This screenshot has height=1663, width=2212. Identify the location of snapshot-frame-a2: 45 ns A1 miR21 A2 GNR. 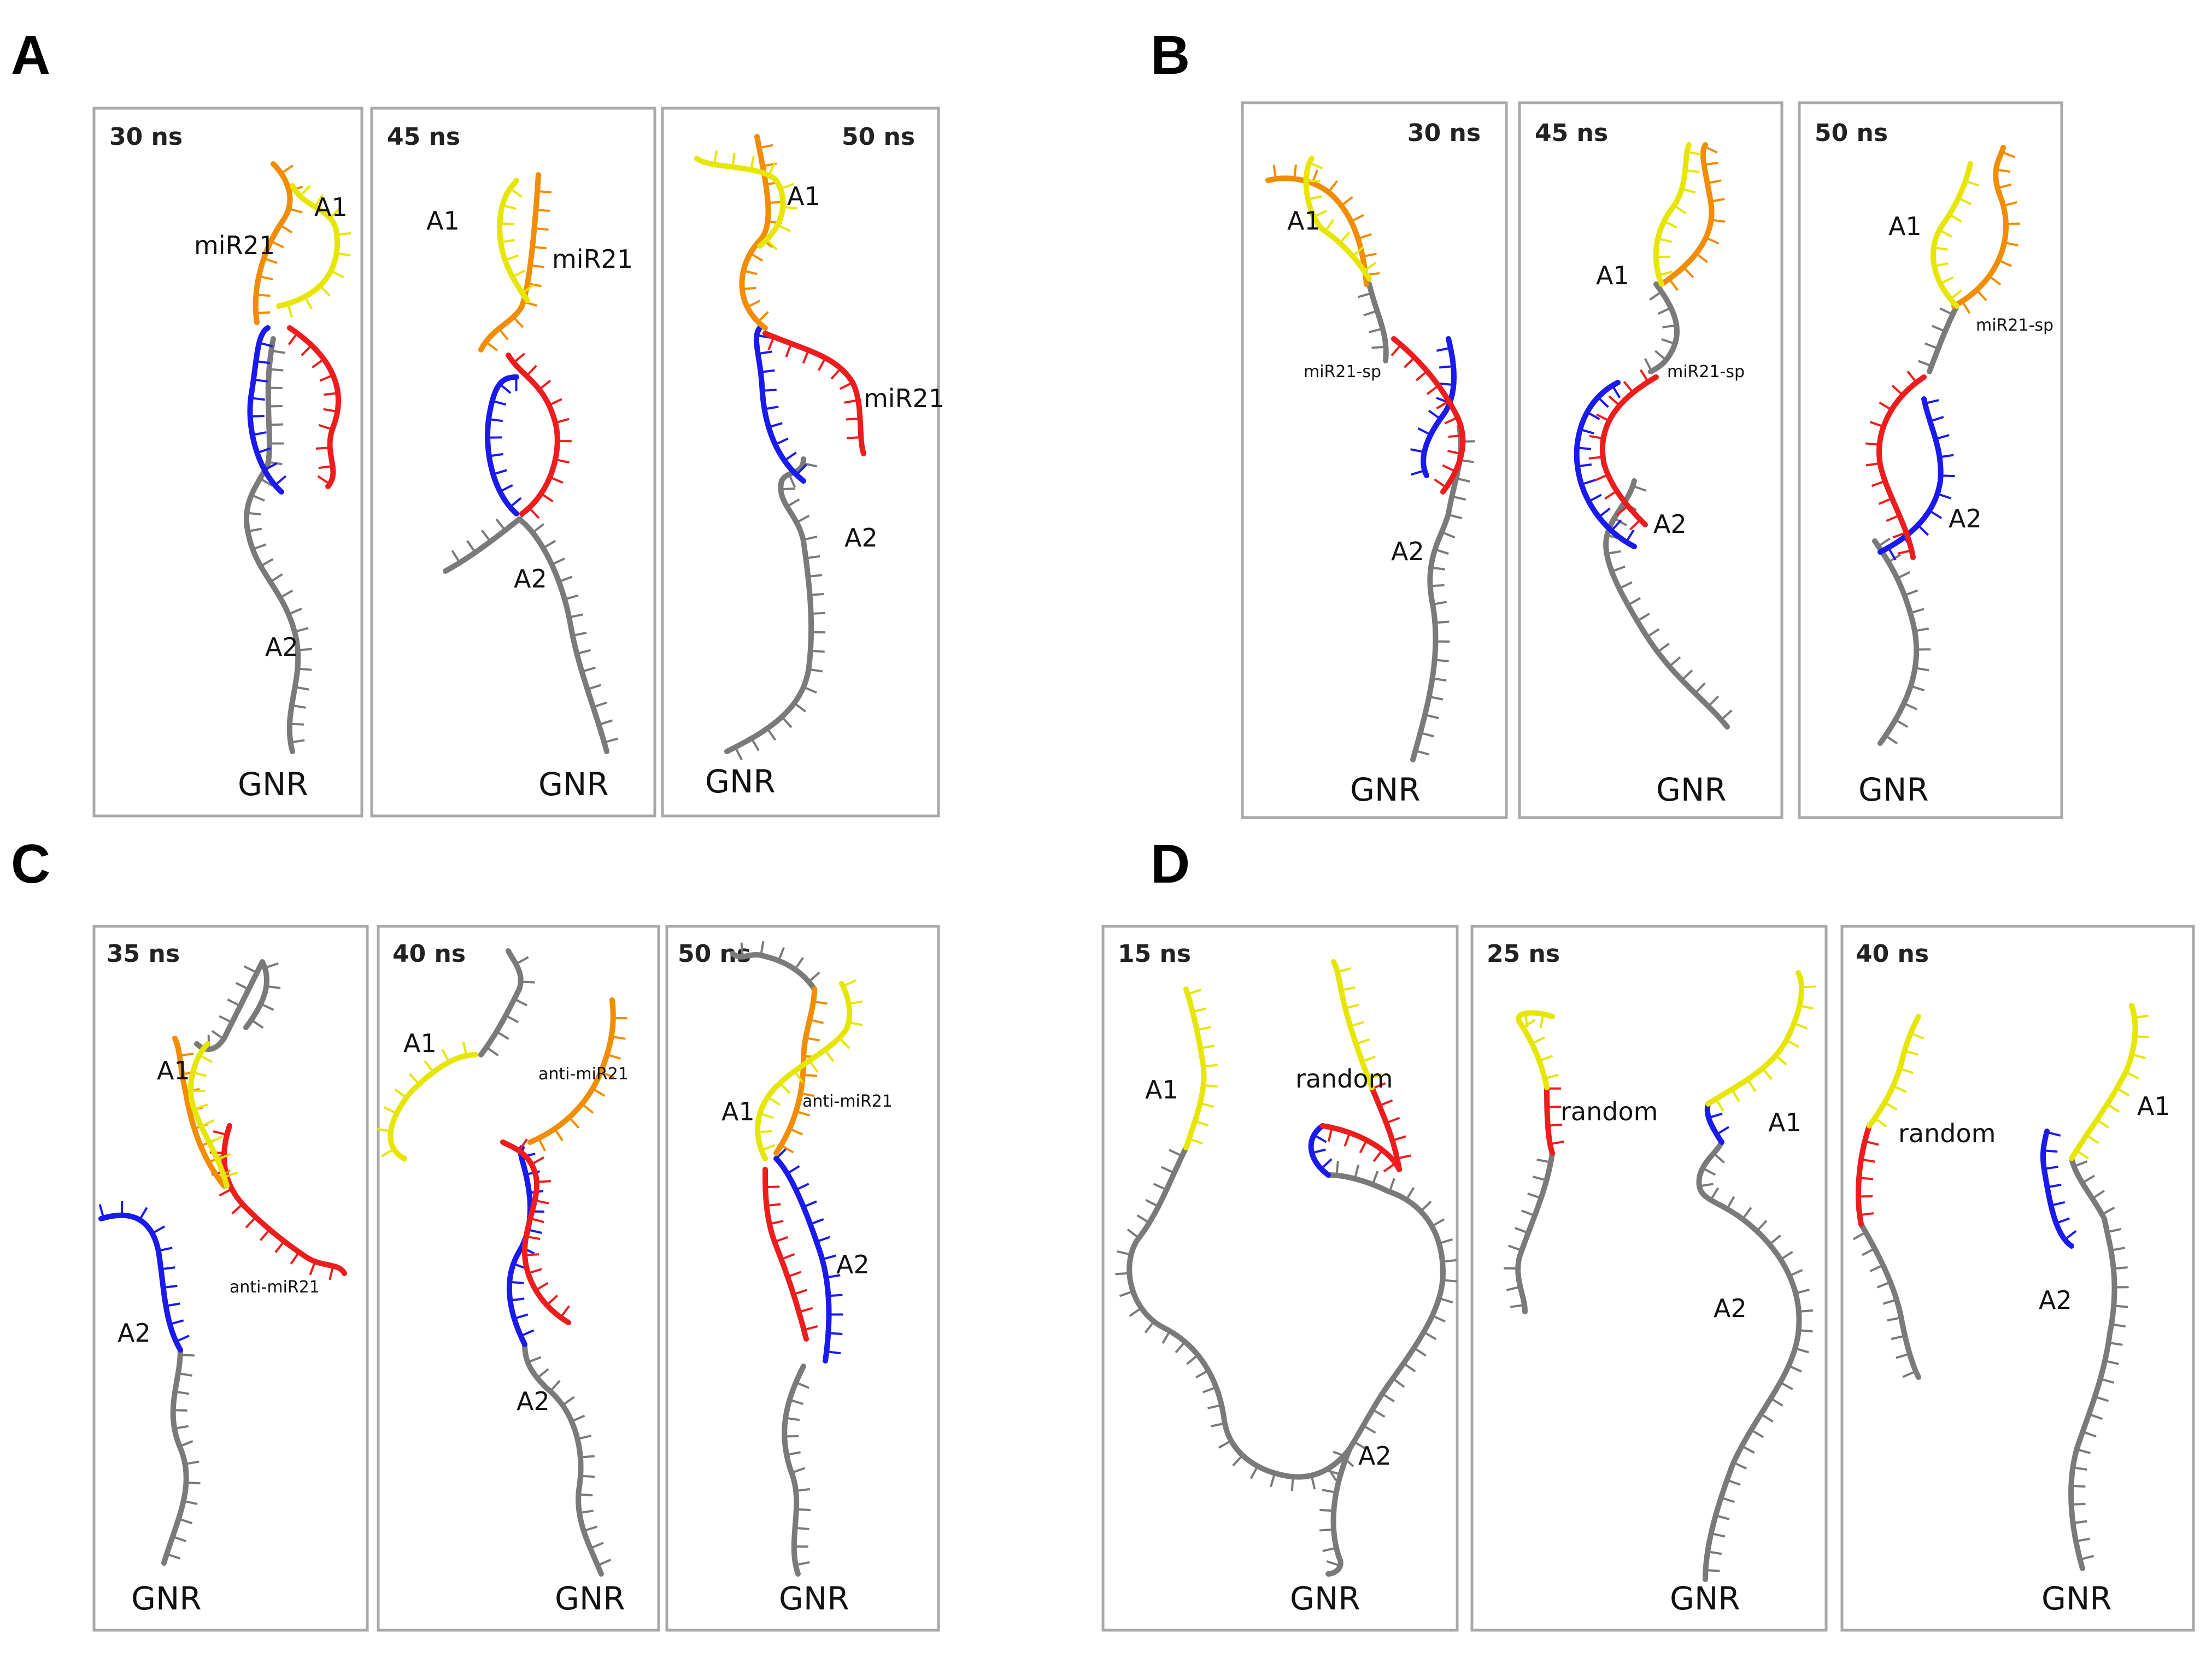
(513, 462).